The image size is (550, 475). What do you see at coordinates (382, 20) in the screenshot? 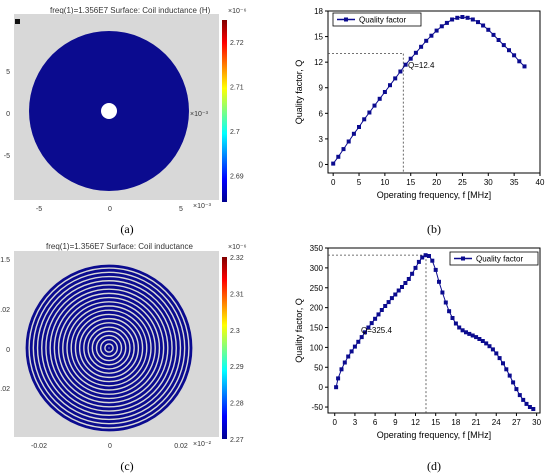
I see `legend-label: Quality factor` at bounding box center [382, 20].